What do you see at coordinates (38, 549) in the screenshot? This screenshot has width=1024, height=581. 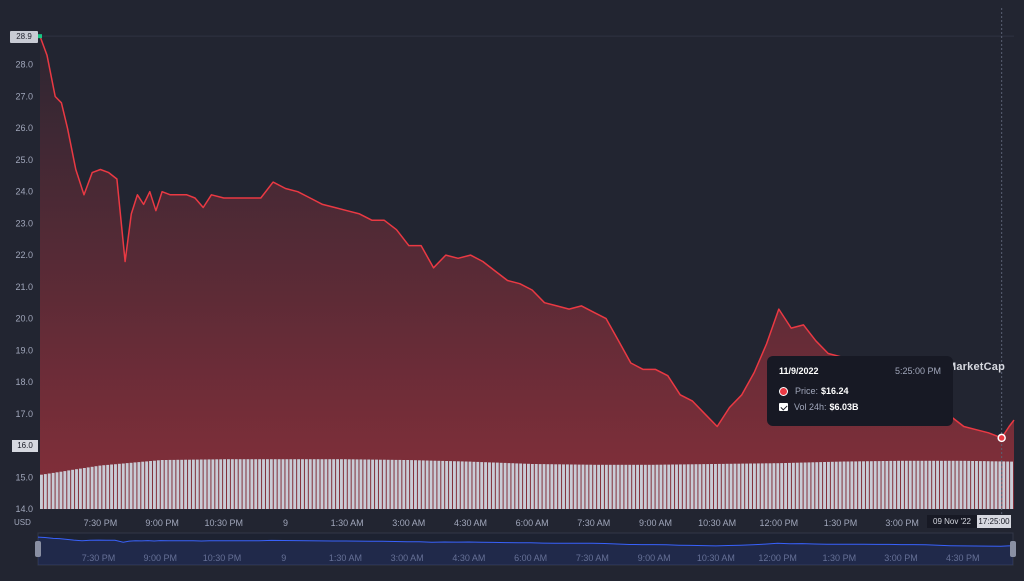 I see `navigator-left-handle` at bounding box center [38, 549].